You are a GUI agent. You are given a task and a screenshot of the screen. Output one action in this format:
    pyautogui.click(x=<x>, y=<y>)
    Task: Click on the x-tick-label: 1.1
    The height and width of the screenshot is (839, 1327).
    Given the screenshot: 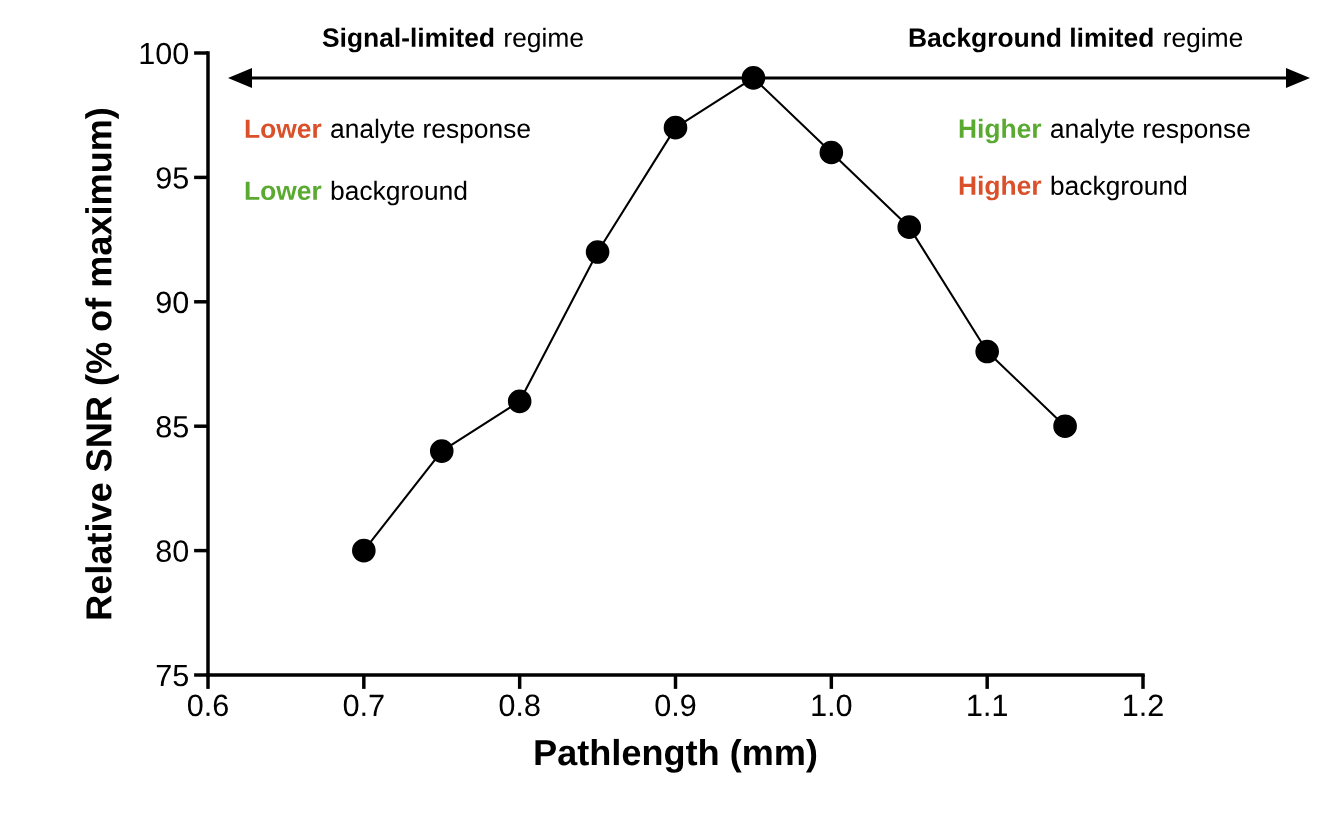 What is the action you would take?
    pyautogui.click(x=987, y=705)
    